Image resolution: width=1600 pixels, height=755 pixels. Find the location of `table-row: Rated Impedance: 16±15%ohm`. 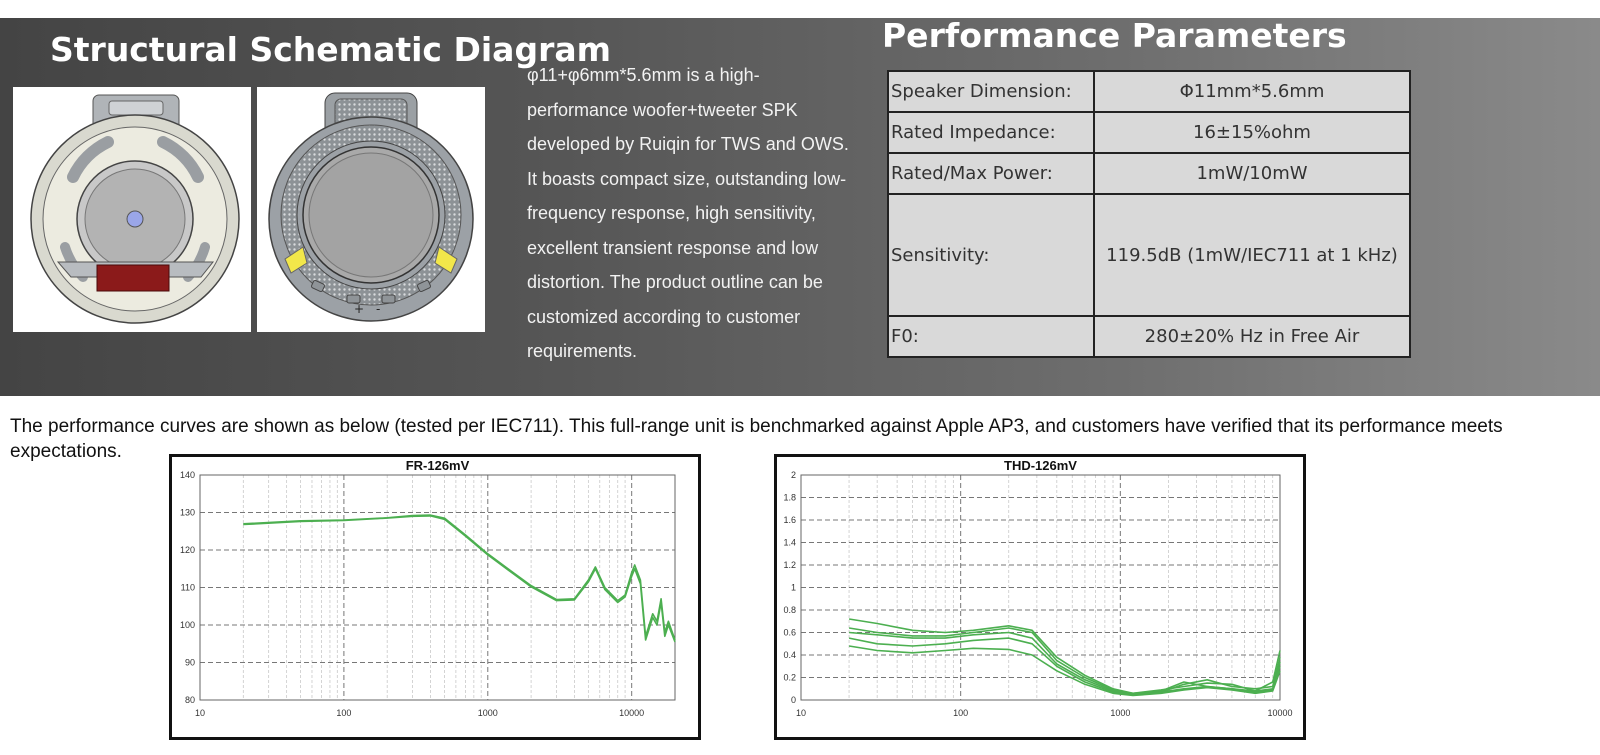

table-row: Rated Impedance: 16±15%ohm is located at coordinates (1149, 132).